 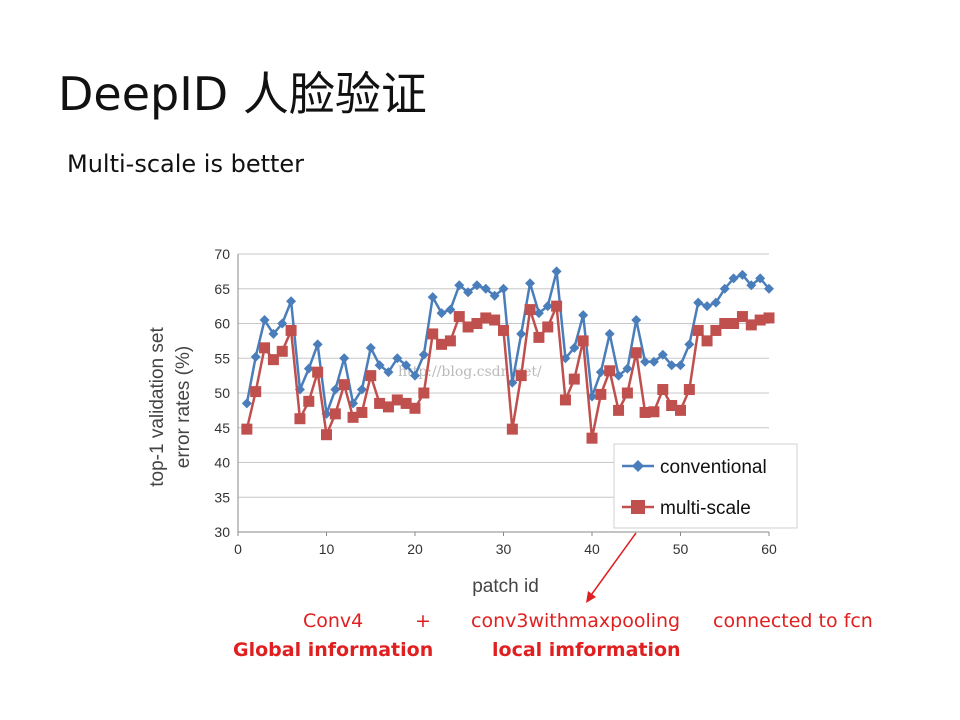 I want to click on slide-title: DeepID 人脸验证, so click(x=242, y=94).